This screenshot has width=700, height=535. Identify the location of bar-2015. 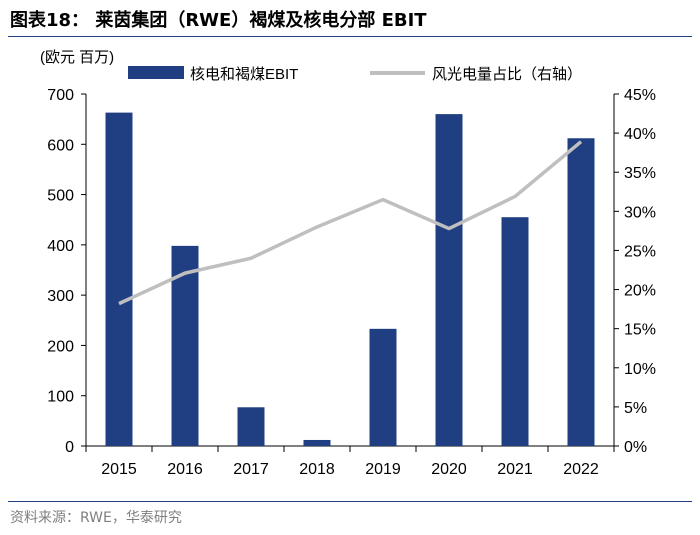
(119, 279).